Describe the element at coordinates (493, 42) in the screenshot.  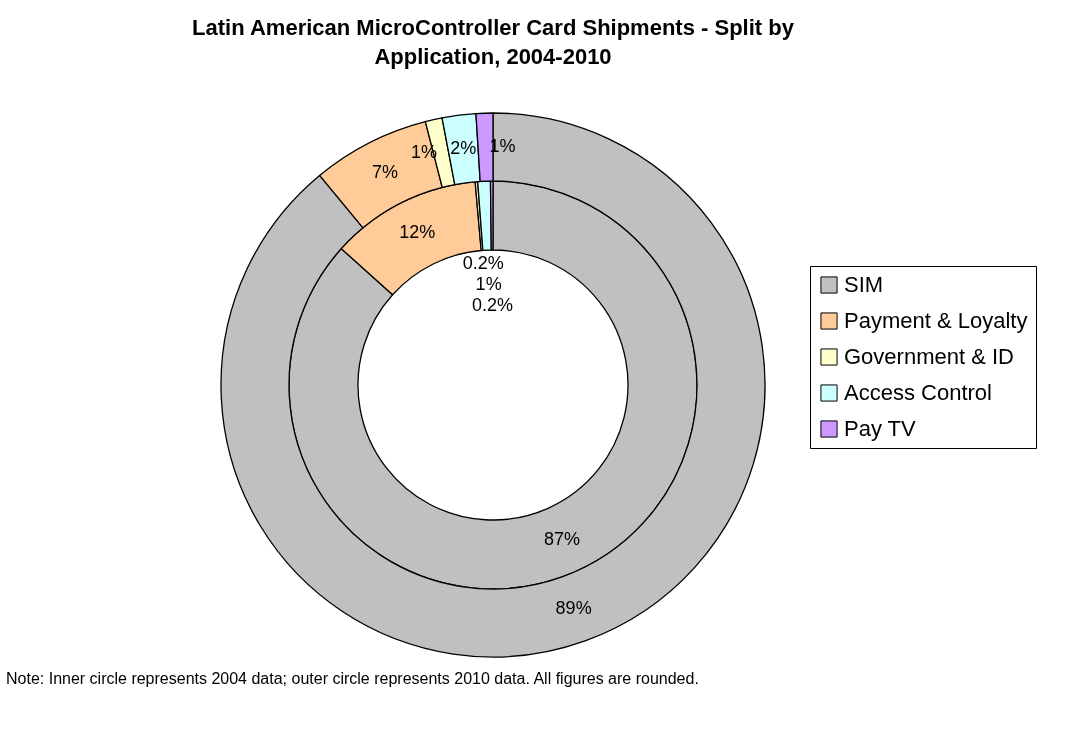
I see `chart-title: Latin American MicroController Card Shipments - Split by Application, 2004-2010` at that location.